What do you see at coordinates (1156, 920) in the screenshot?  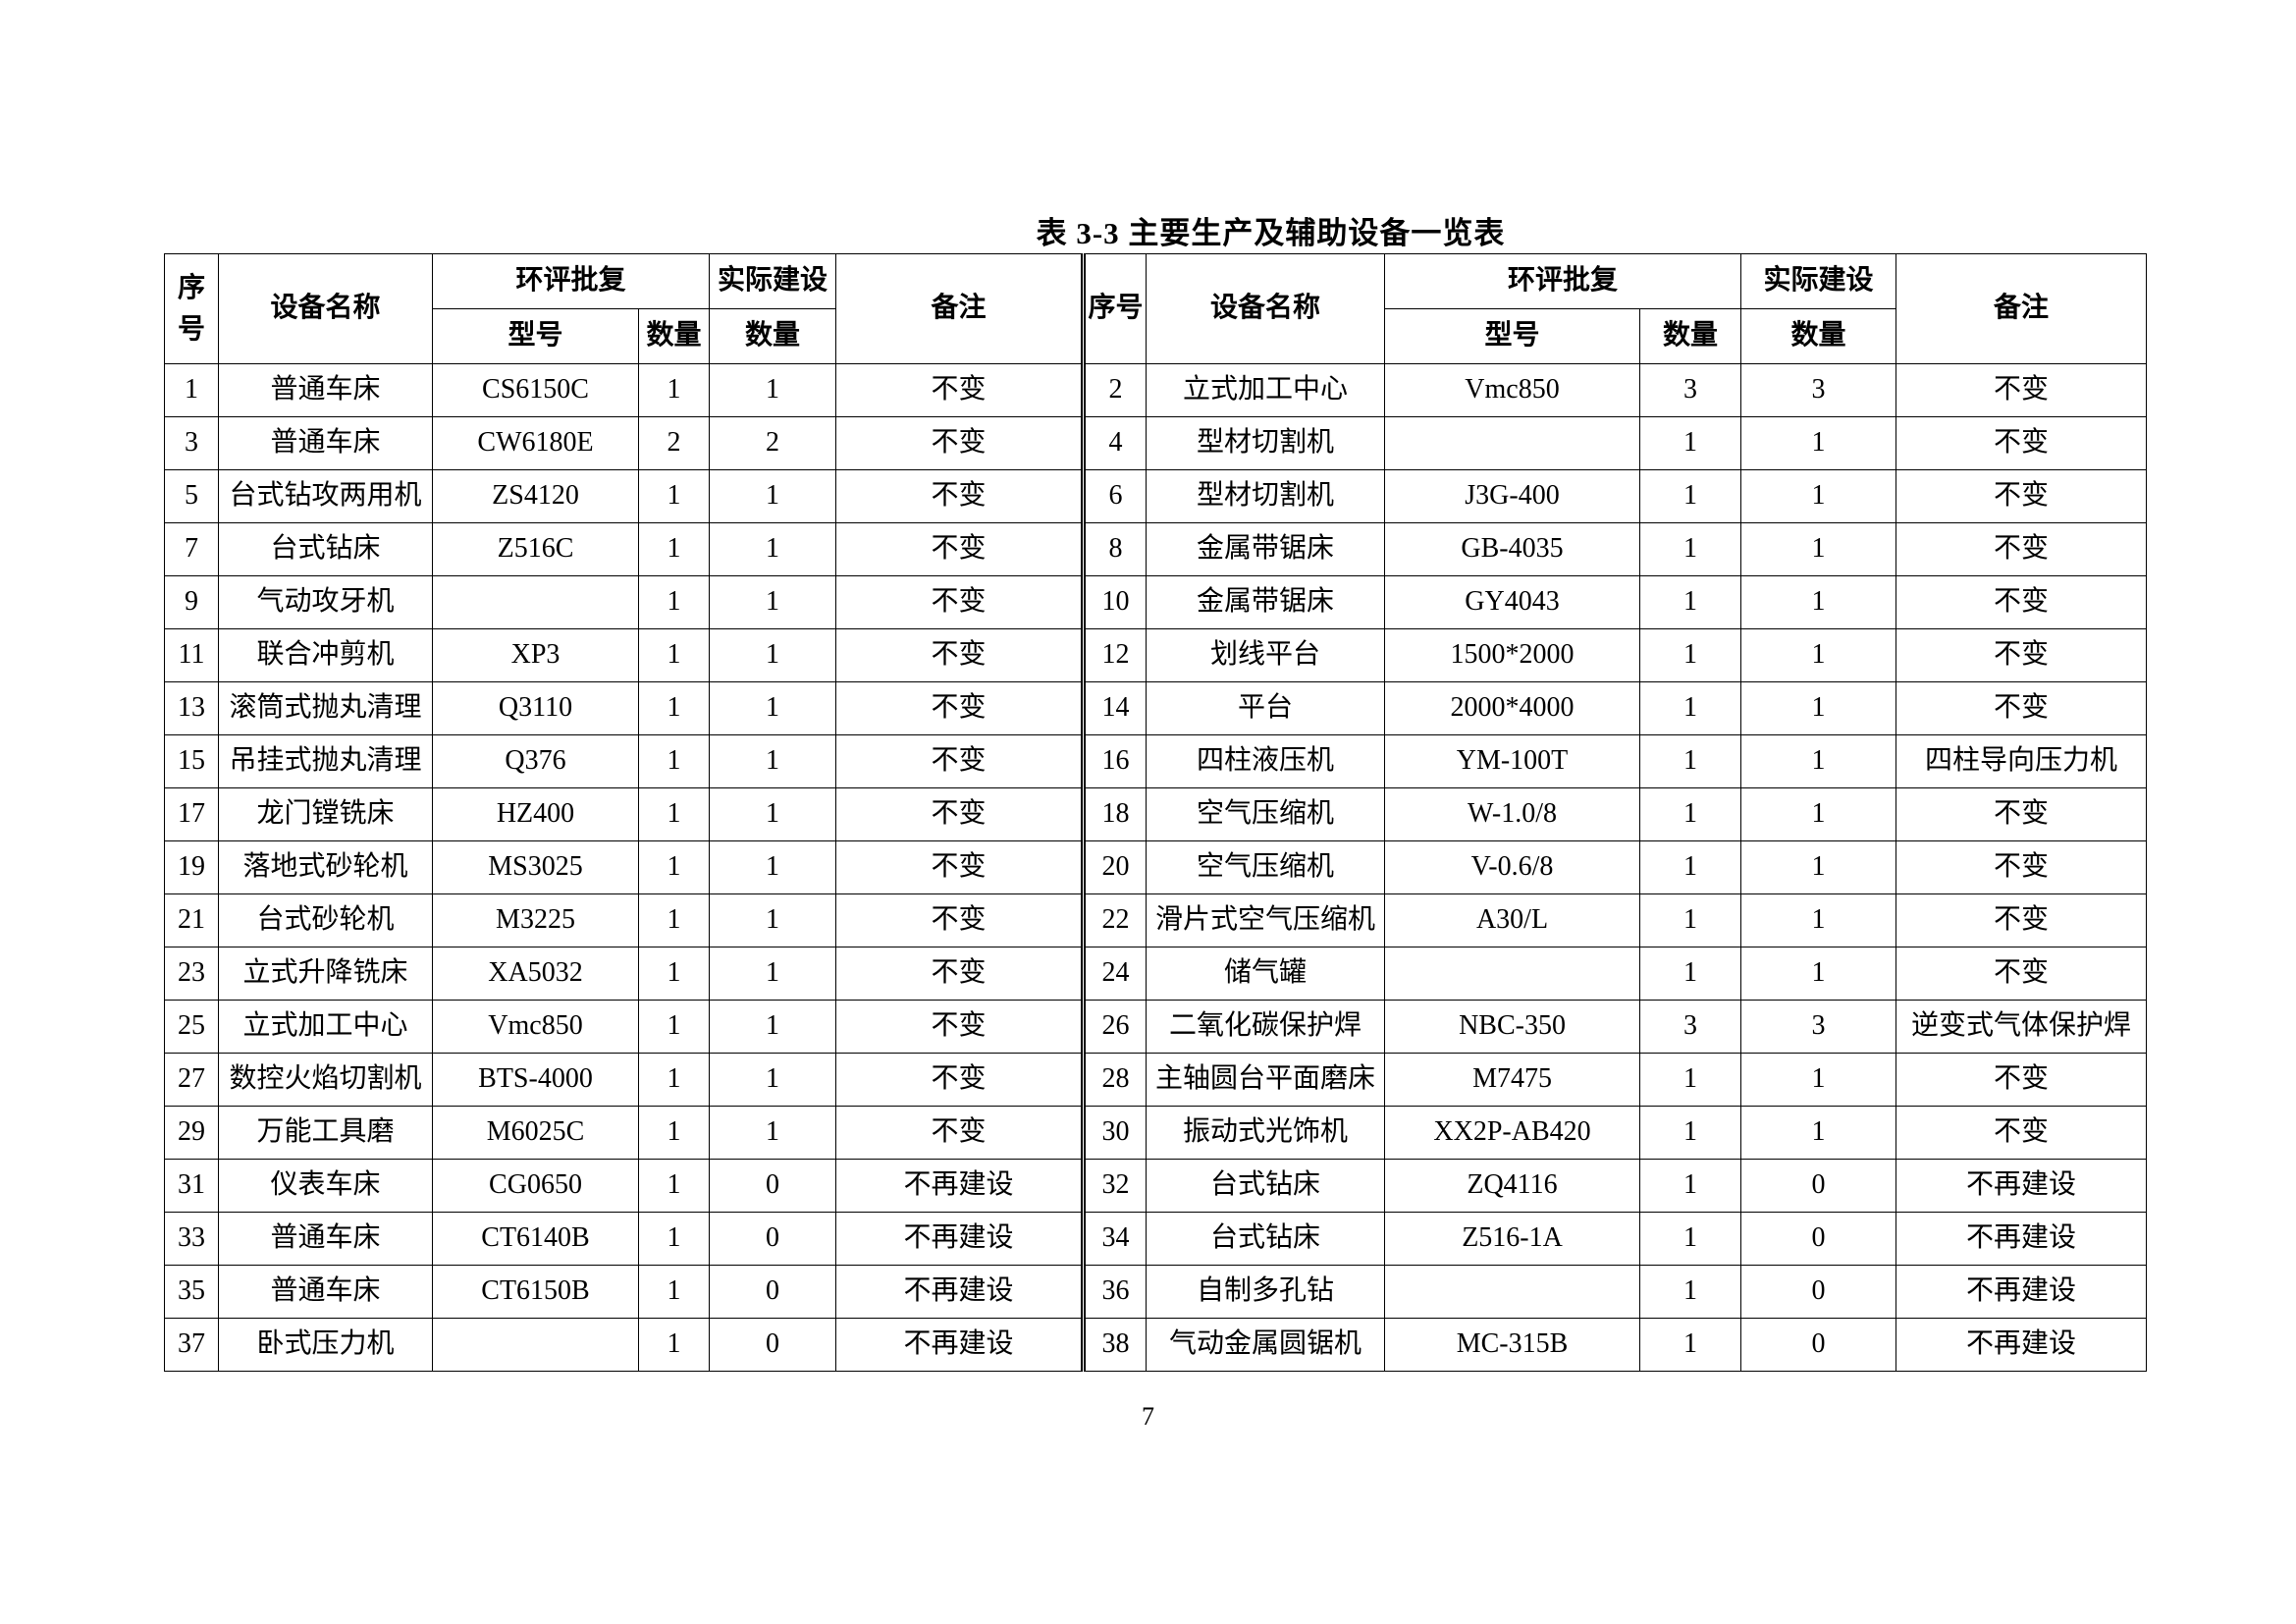 I see `table-row: 21 台式砂轮机 M3225 1 1 不变 22 滑片式空气压缩机 A30/L 1 1 不变` at bounding box center [1156, 920].